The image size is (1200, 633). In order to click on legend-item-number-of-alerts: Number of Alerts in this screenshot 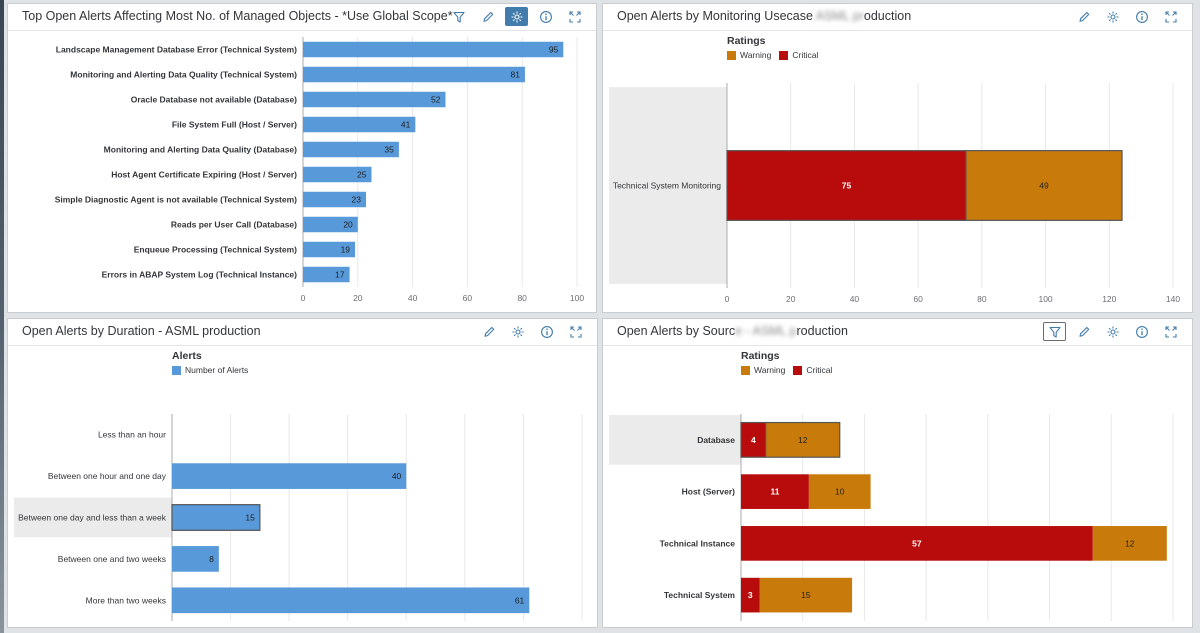, I will do `click(210, 370)`.